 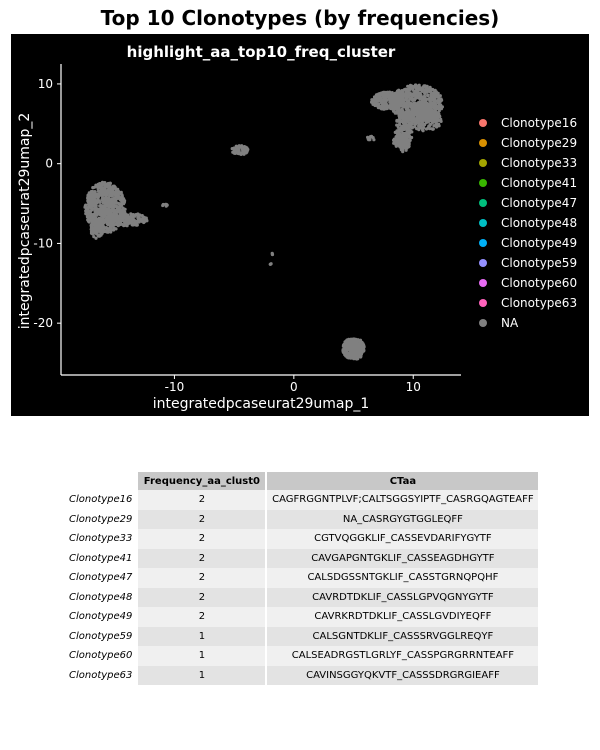 I want to click on row-name-cell: Clonotype49, so click(x=102, y=617).